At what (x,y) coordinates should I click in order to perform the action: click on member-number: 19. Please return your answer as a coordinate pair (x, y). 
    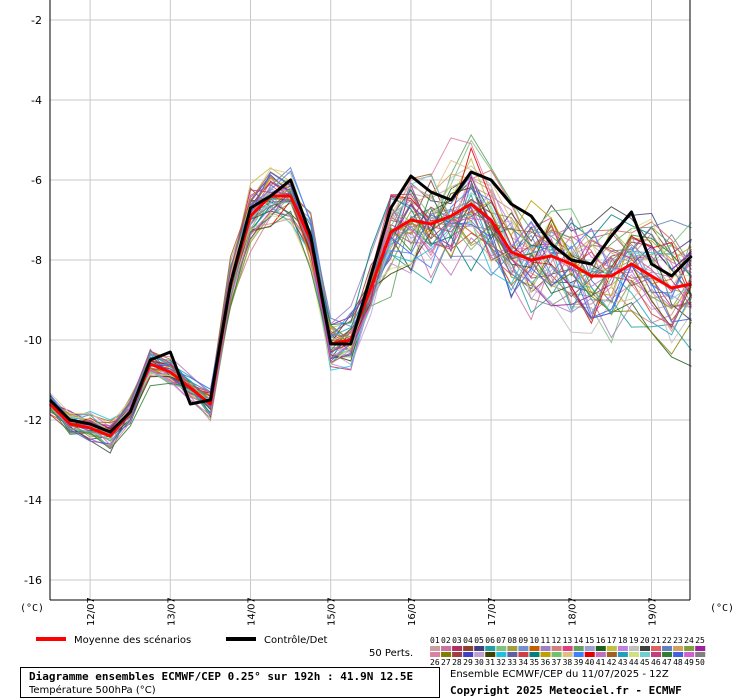
    Looking at the image, I should click on (634, 640).